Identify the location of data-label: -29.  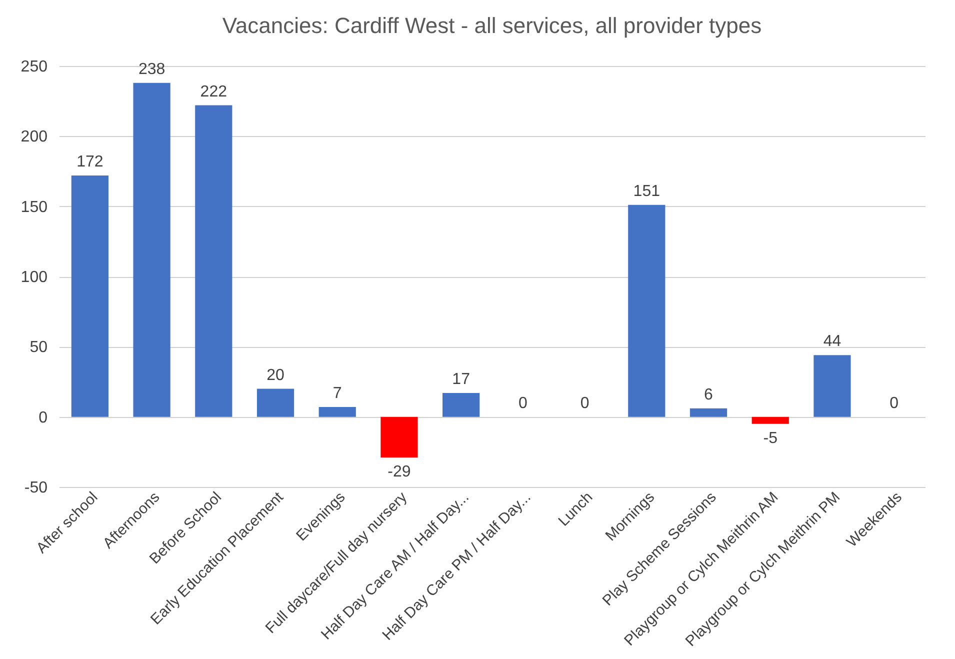
(399, 472).